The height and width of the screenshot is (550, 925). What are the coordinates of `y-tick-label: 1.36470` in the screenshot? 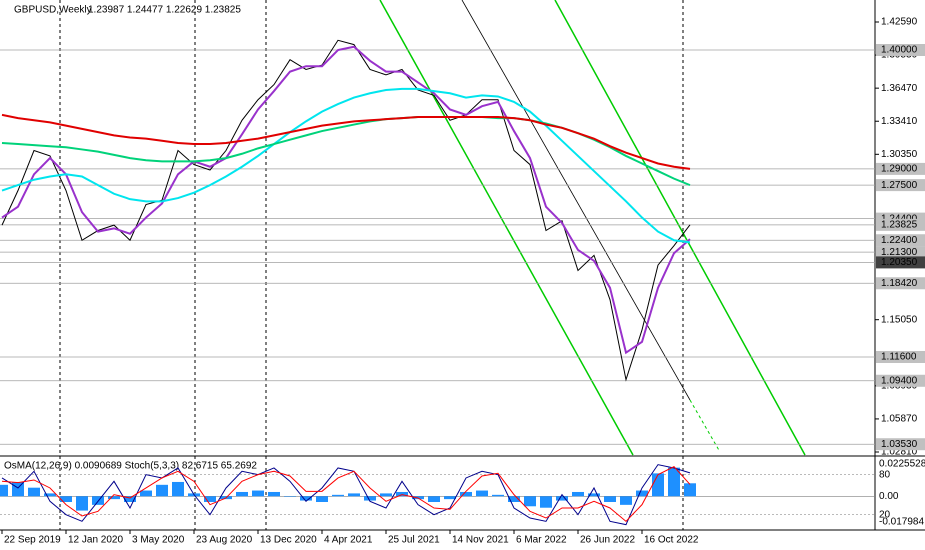 It's located at (899, 88).